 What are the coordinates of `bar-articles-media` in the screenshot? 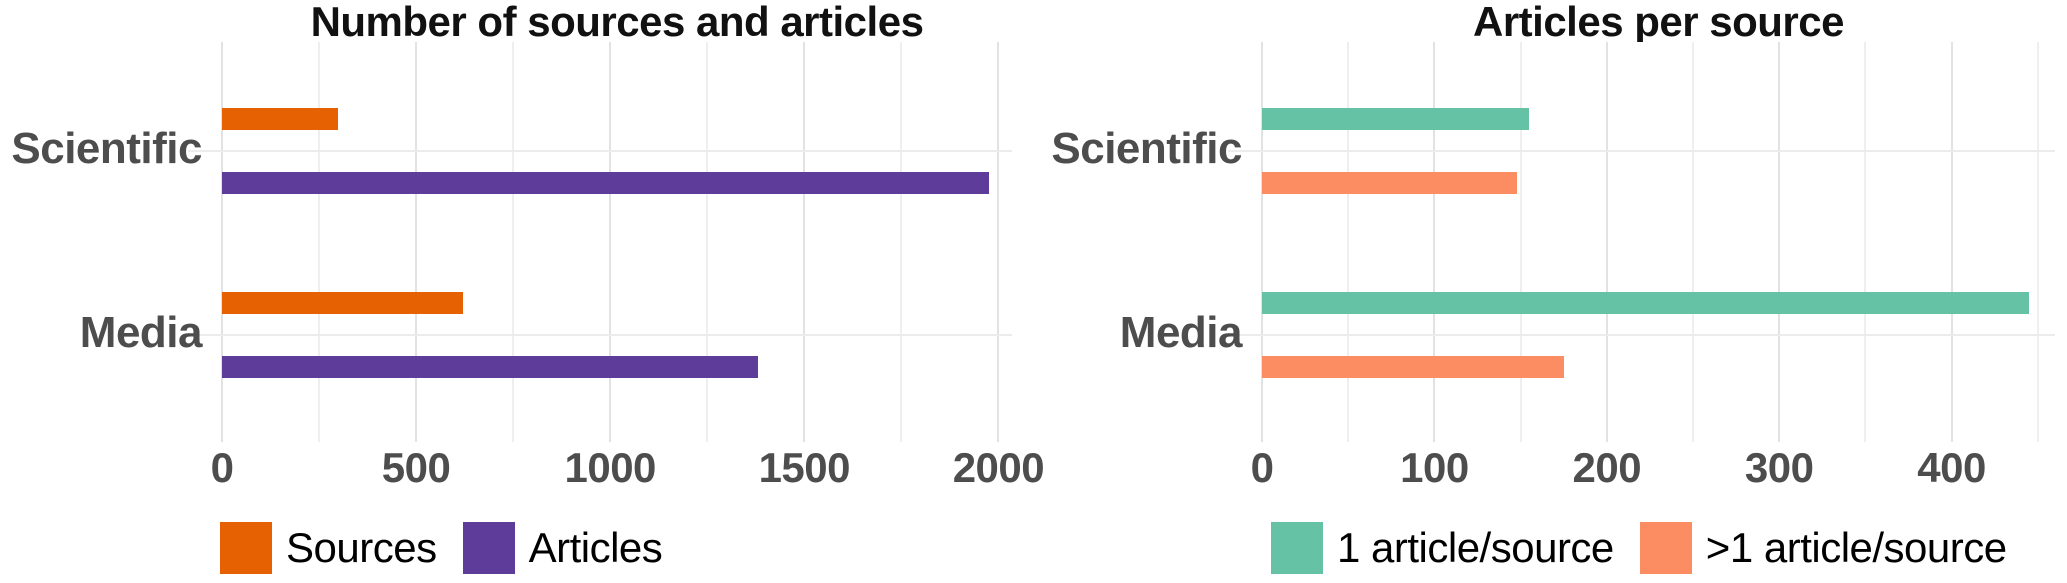 It's located at (490, 366).